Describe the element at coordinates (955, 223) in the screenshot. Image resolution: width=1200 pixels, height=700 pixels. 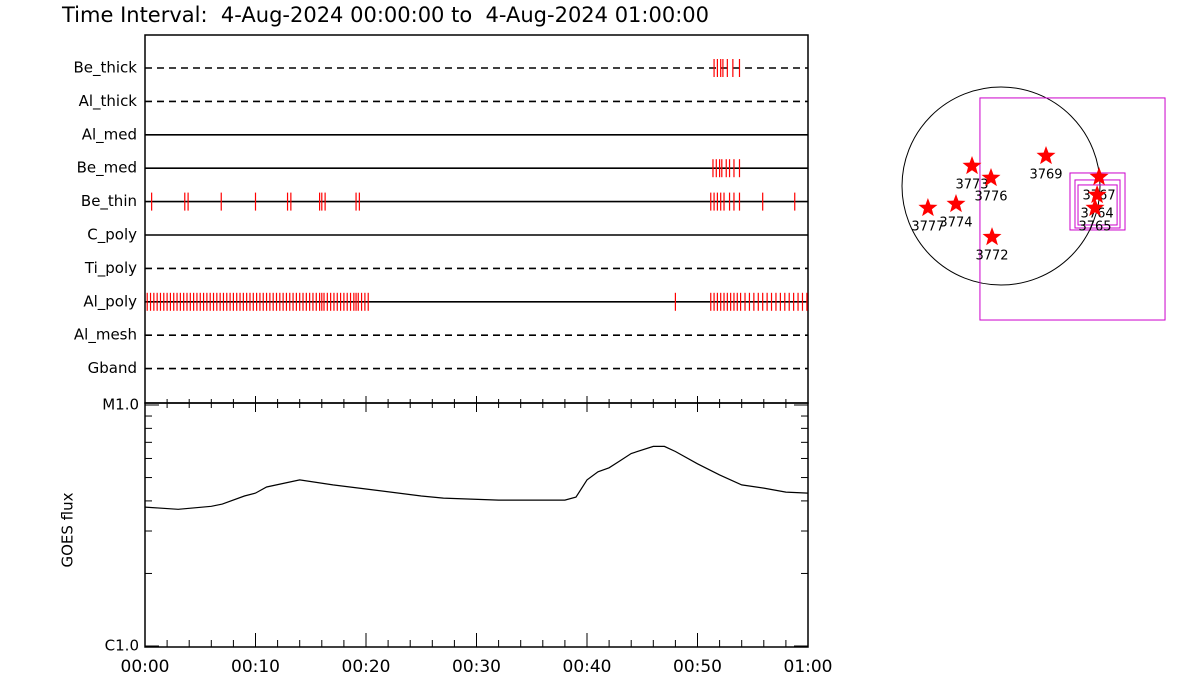
I see `ar-label: 3774` at that location.